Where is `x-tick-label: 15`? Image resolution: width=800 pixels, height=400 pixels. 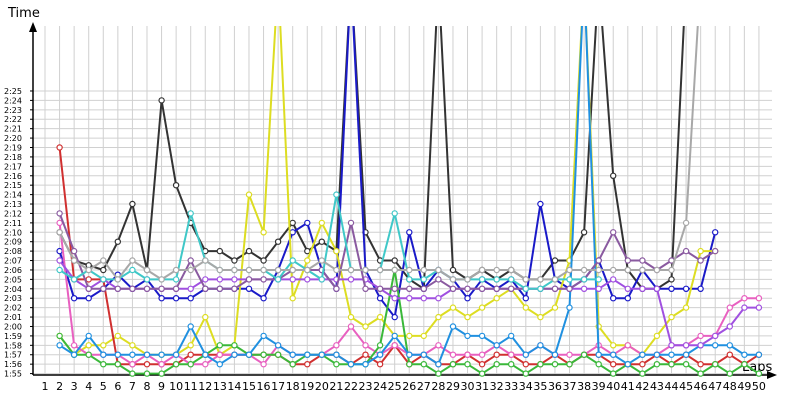 x-tick-label: 15 is located at coordinates (249, 386).